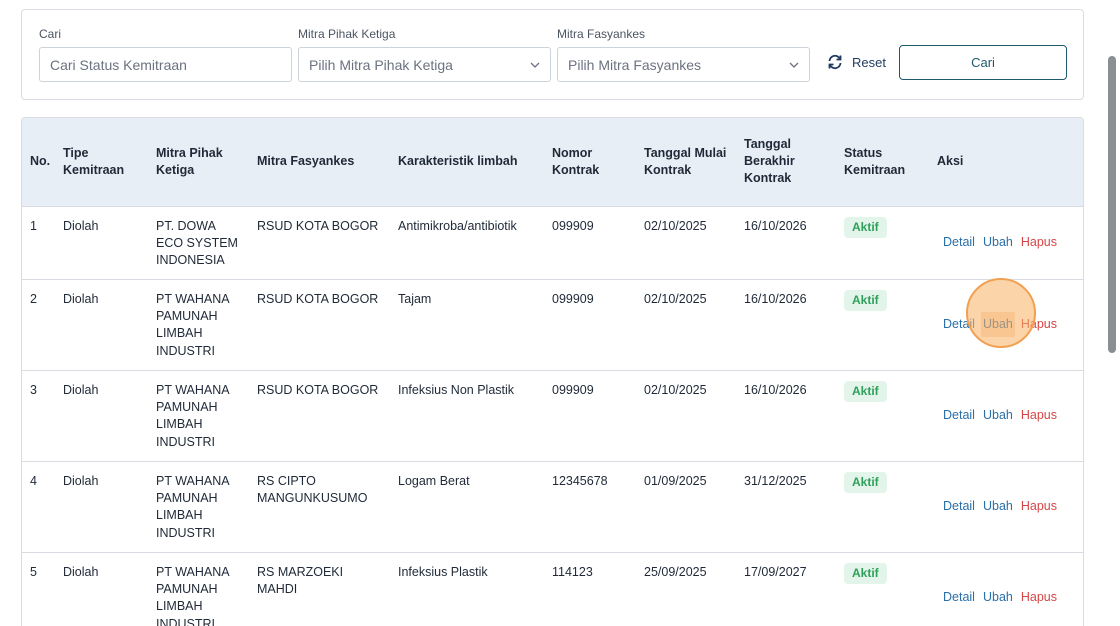 The height and width of the screenshot is (626, 1120). Describe the element at coordinates (686, 588) in the screenshot. I see `cell-mulai: 25/09/2025` at that location.